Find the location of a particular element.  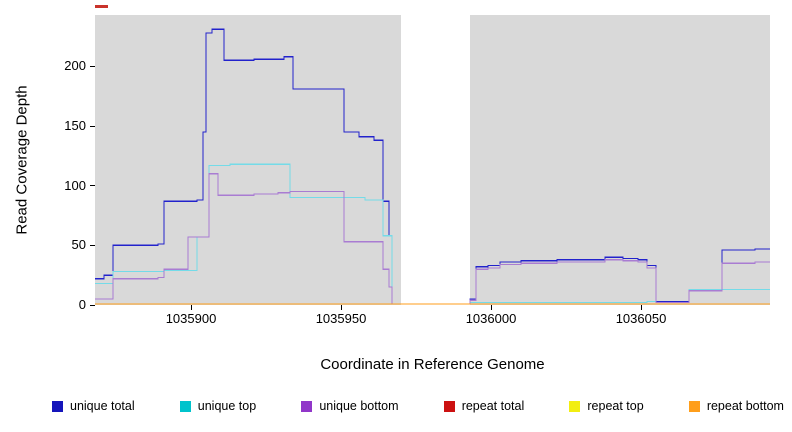

legend-item-unique-total: unique total is located at coordinates (93, 406).